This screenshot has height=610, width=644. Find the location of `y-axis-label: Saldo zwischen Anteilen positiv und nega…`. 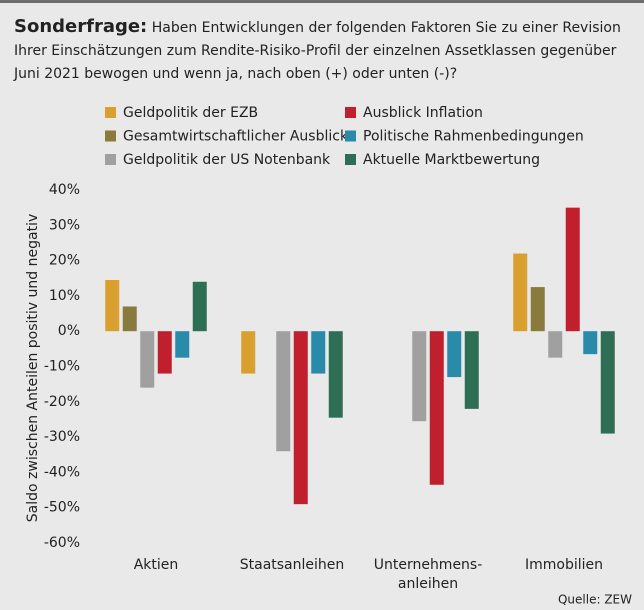

y-axis-label: Saldo zwischen Anteilen positiv und nega… is located at coordinates (33, 368).